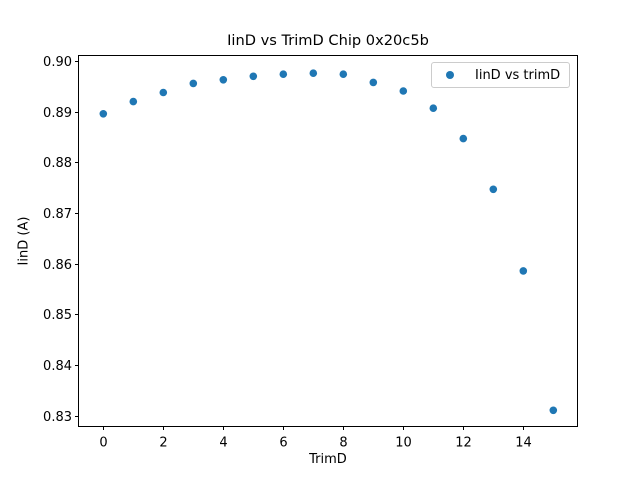  What do you see at coordinates (283, 443) in the screenshot?
I see `x-tick-label: 6` at bounding box center [283, 443].